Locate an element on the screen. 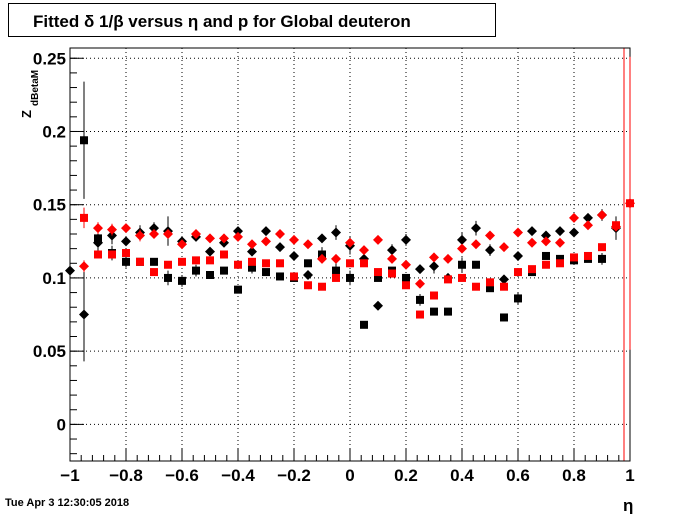  y-tick-label: 0.25 is located at coordinates (49, 58).